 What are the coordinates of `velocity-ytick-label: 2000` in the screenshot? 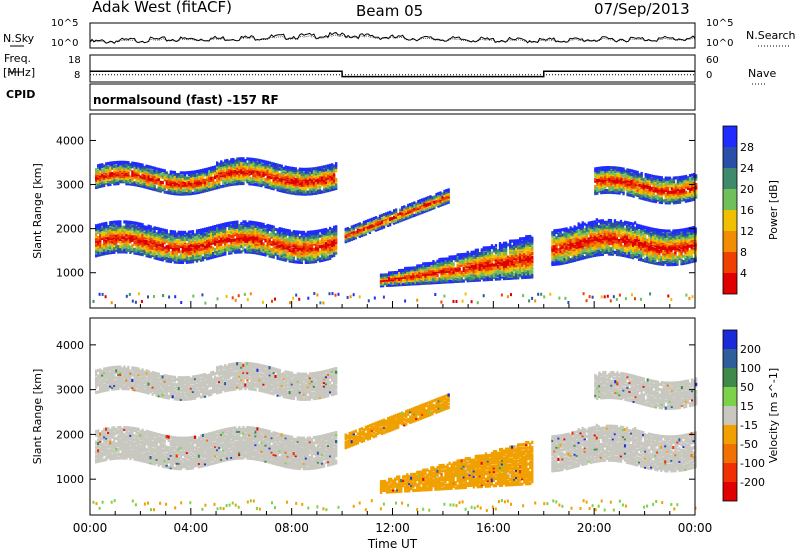 It's located at (70, 434).